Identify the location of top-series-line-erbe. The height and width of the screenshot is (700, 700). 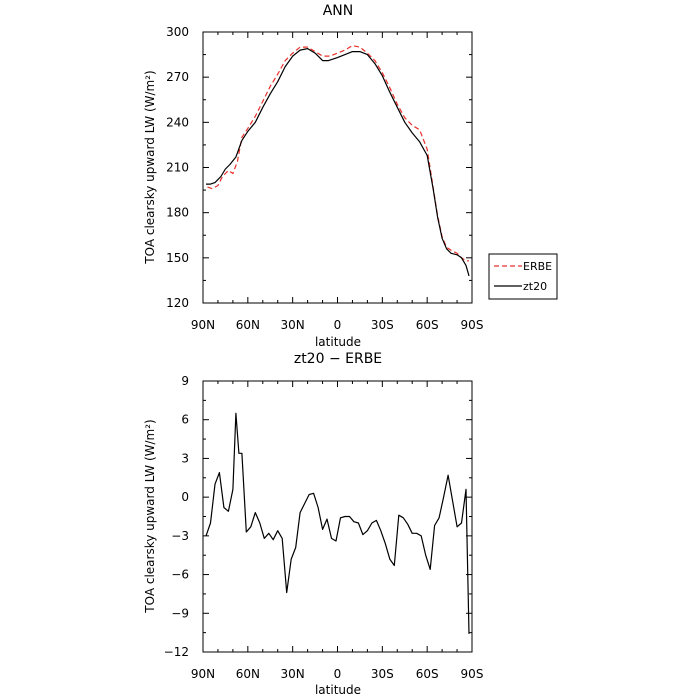
(338, 153).